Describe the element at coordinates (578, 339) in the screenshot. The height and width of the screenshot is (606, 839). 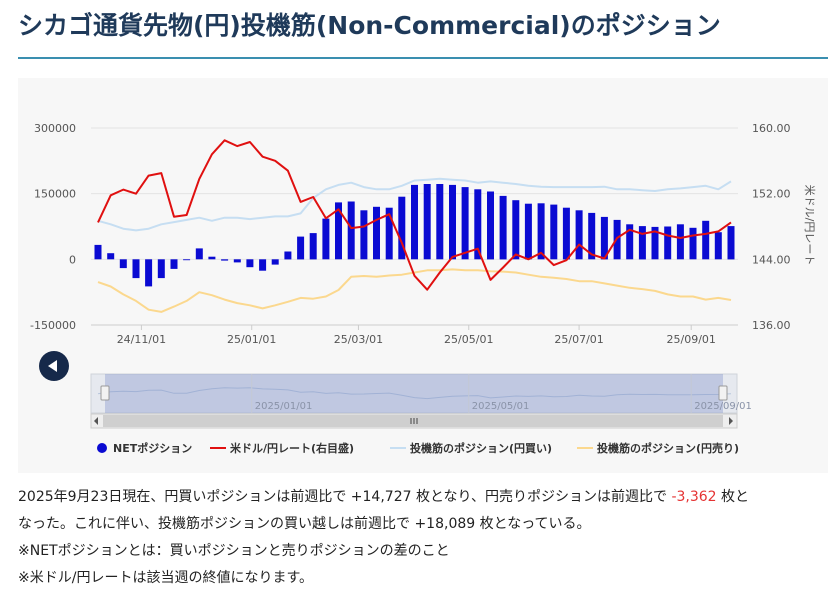
I see `x-axis-tick-label: 25/07/01` at that location.